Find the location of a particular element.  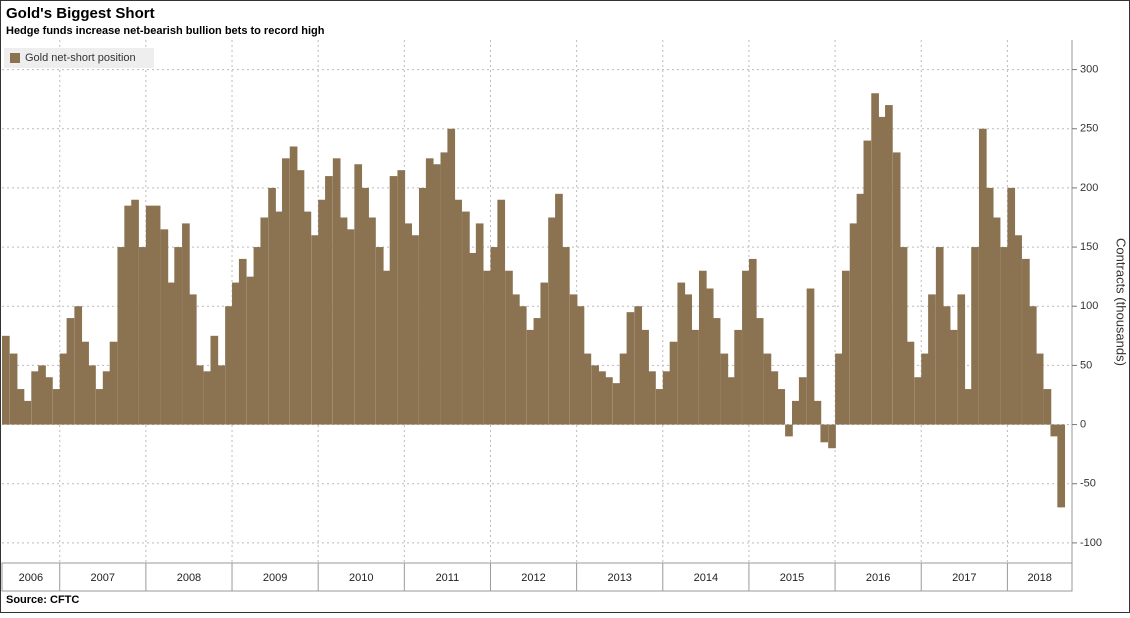

source: Source: CFTC is located at coordinates (42, 600).